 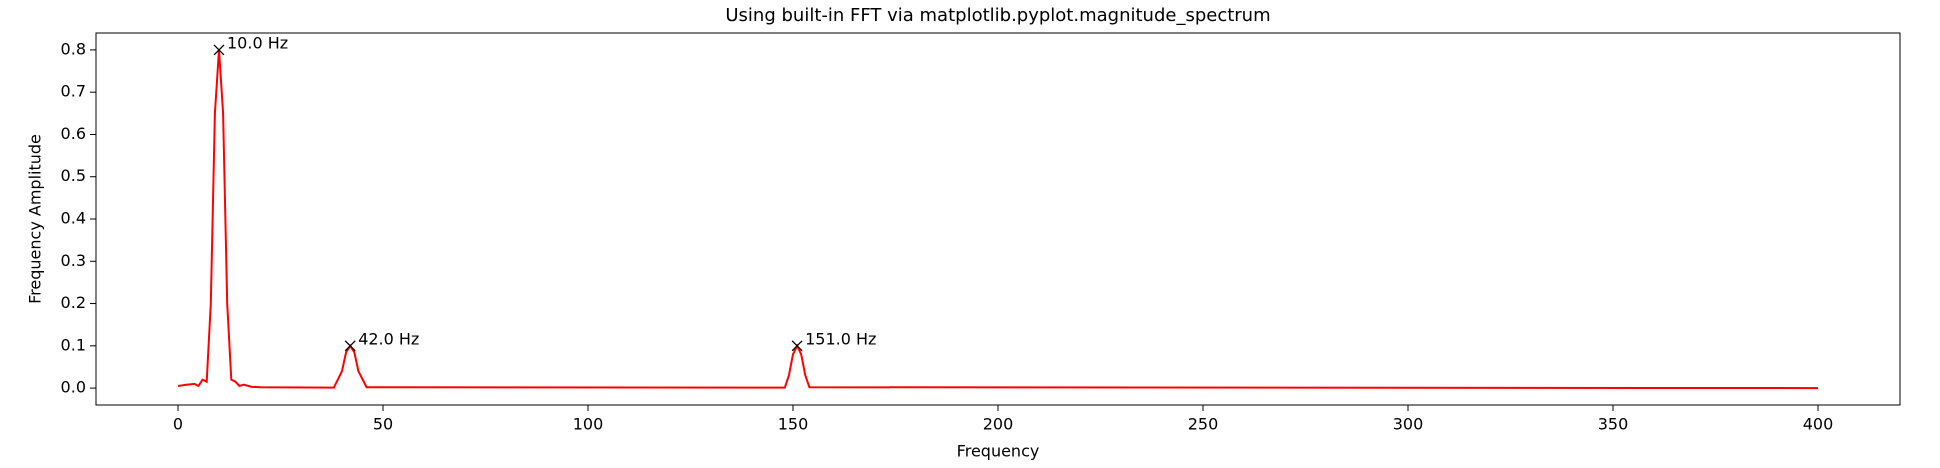 I want to click on x-tick-label: 150, so click(x=793, y=424).